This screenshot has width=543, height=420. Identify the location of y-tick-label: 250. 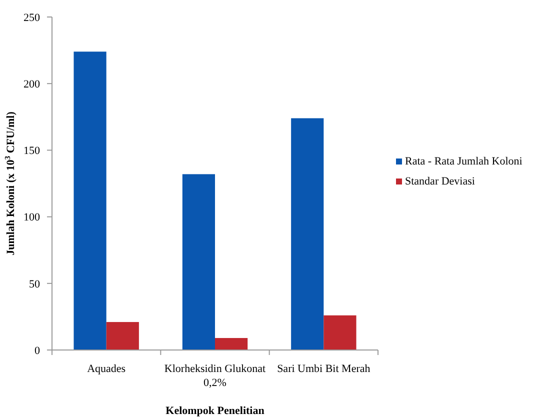
(32, 18).